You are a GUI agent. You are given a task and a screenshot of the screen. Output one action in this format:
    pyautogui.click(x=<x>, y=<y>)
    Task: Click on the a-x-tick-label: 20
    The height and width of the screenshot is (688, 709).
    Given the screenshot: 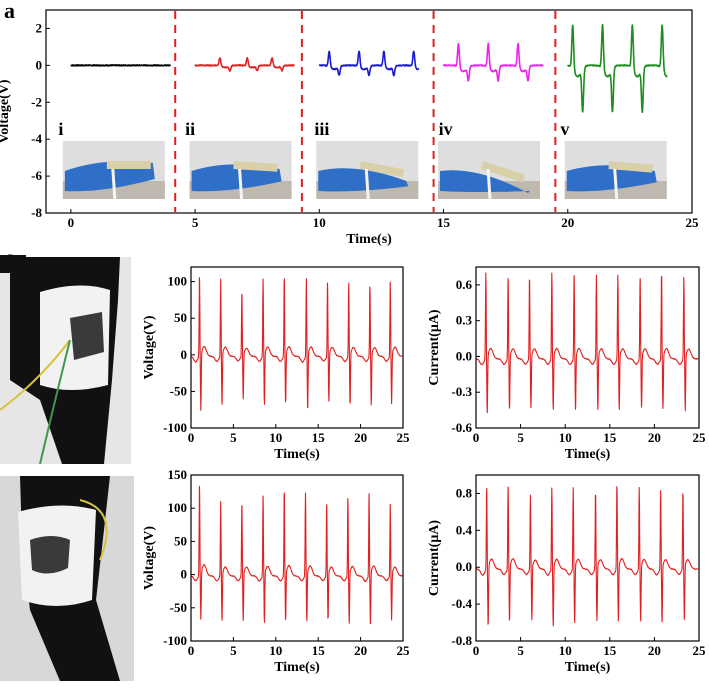 What is the action you would take?
    pyautogui.click(x=567, y=222)
    